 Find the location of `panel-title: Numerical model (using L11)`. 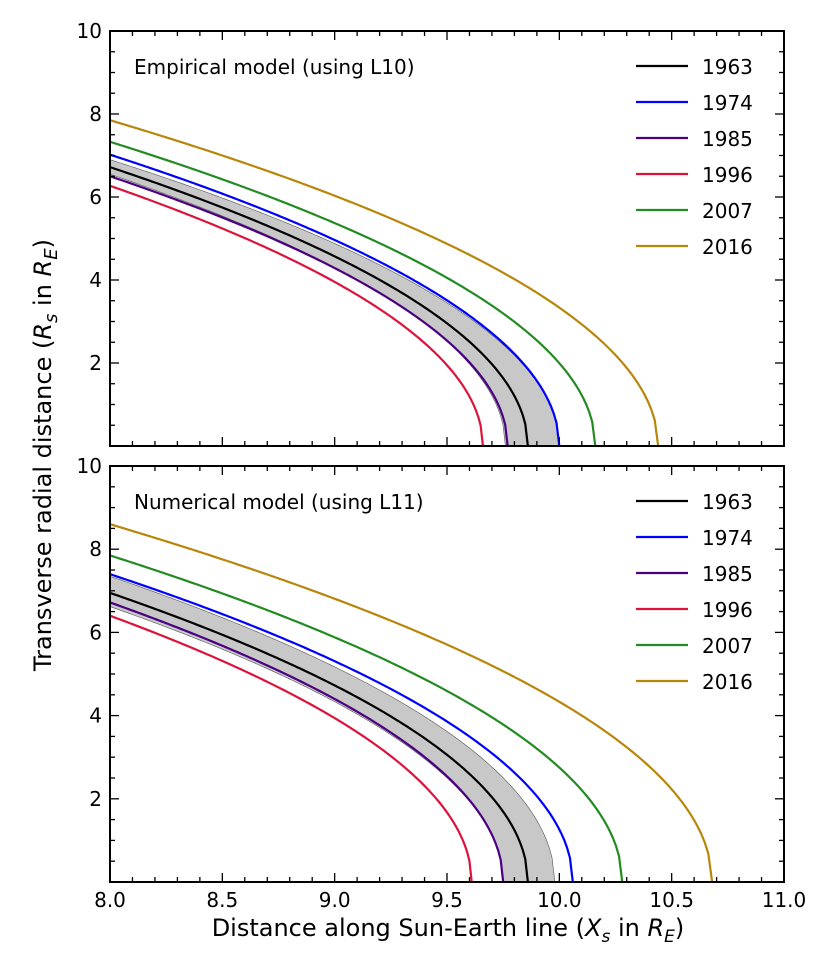

panel-title: Numerical model (using L11) is located at coordinates (279, 502).